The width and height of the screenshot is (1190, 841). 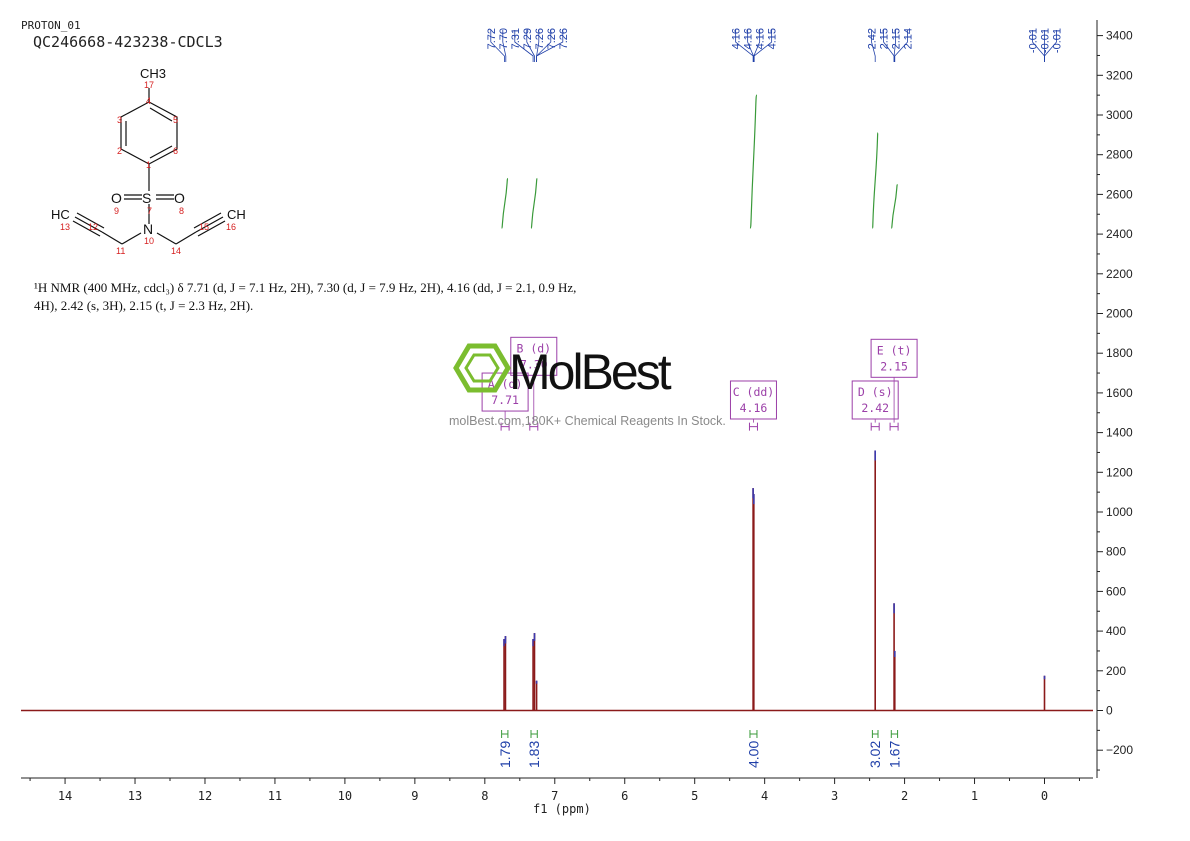 I want to click on multiplet-type: B (d), so click(x=533, y=348).